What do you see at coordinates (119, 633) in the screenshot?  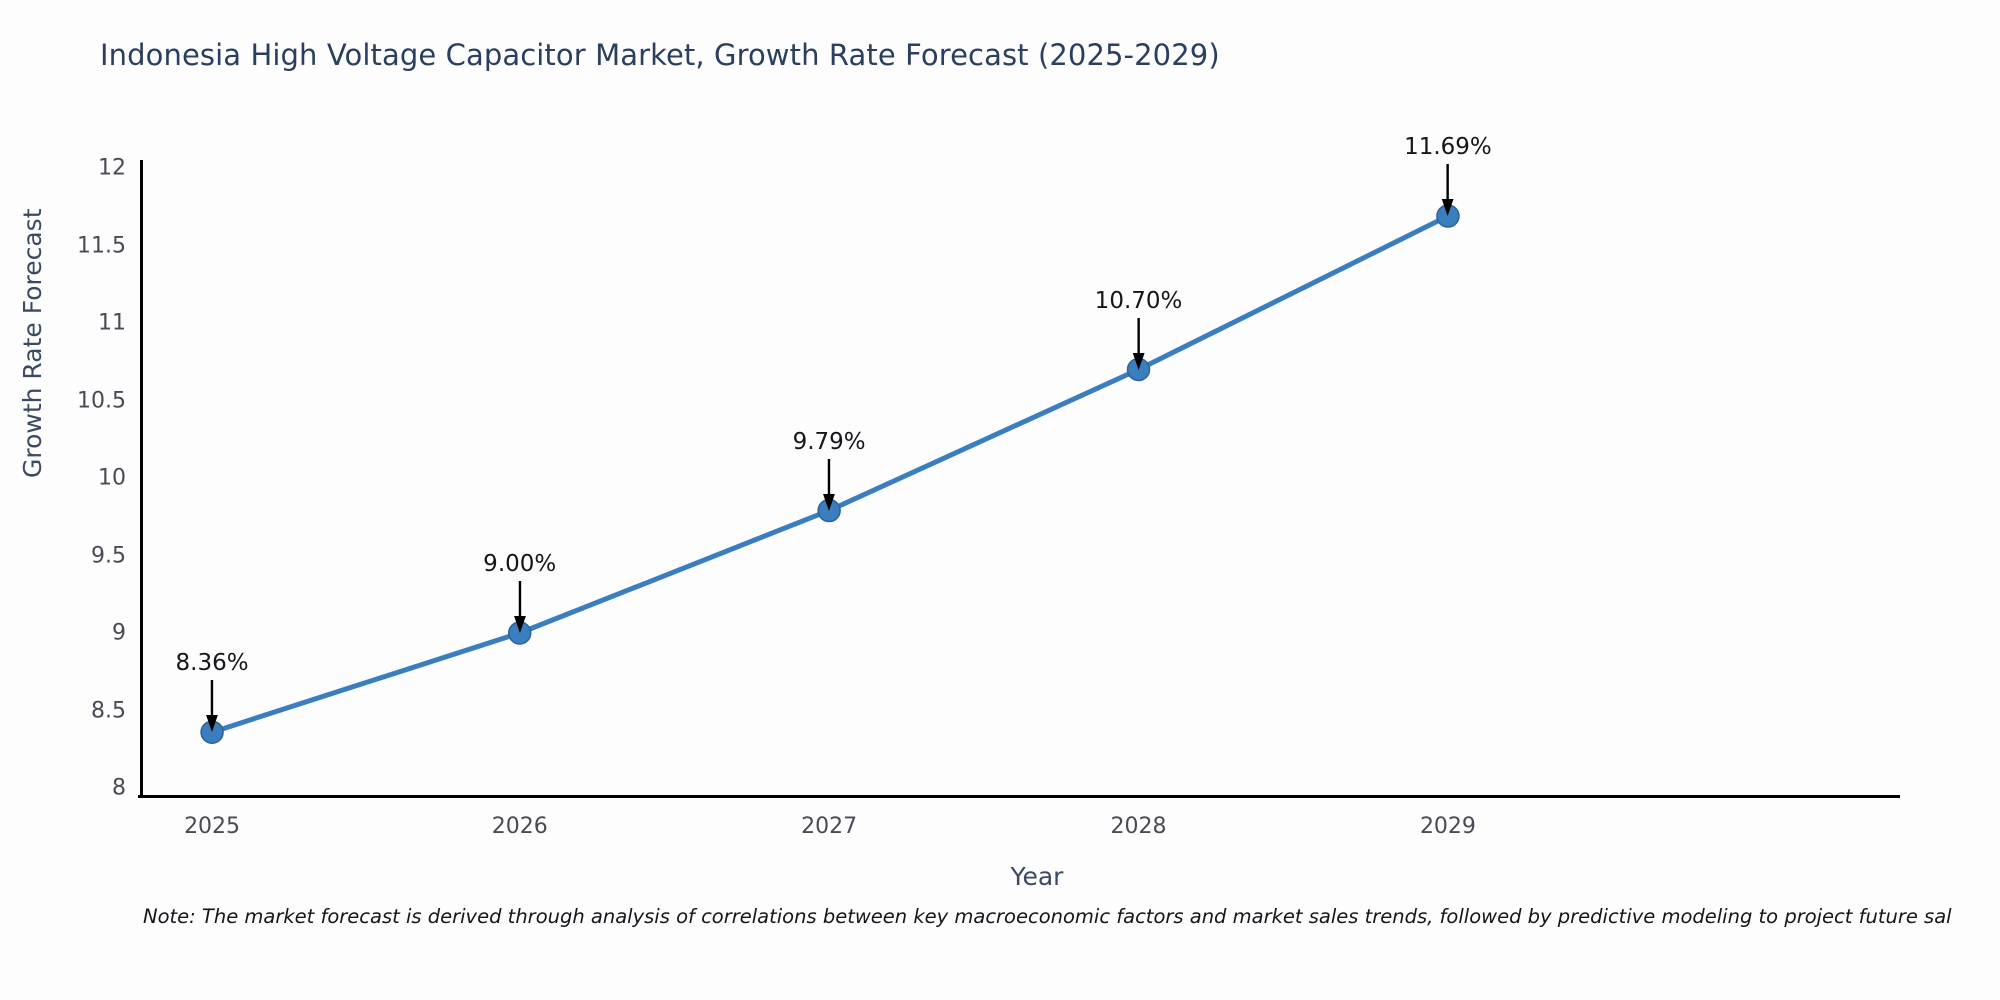 I see `y-axis-tick-label: 9` at bounding box center [119, 633].